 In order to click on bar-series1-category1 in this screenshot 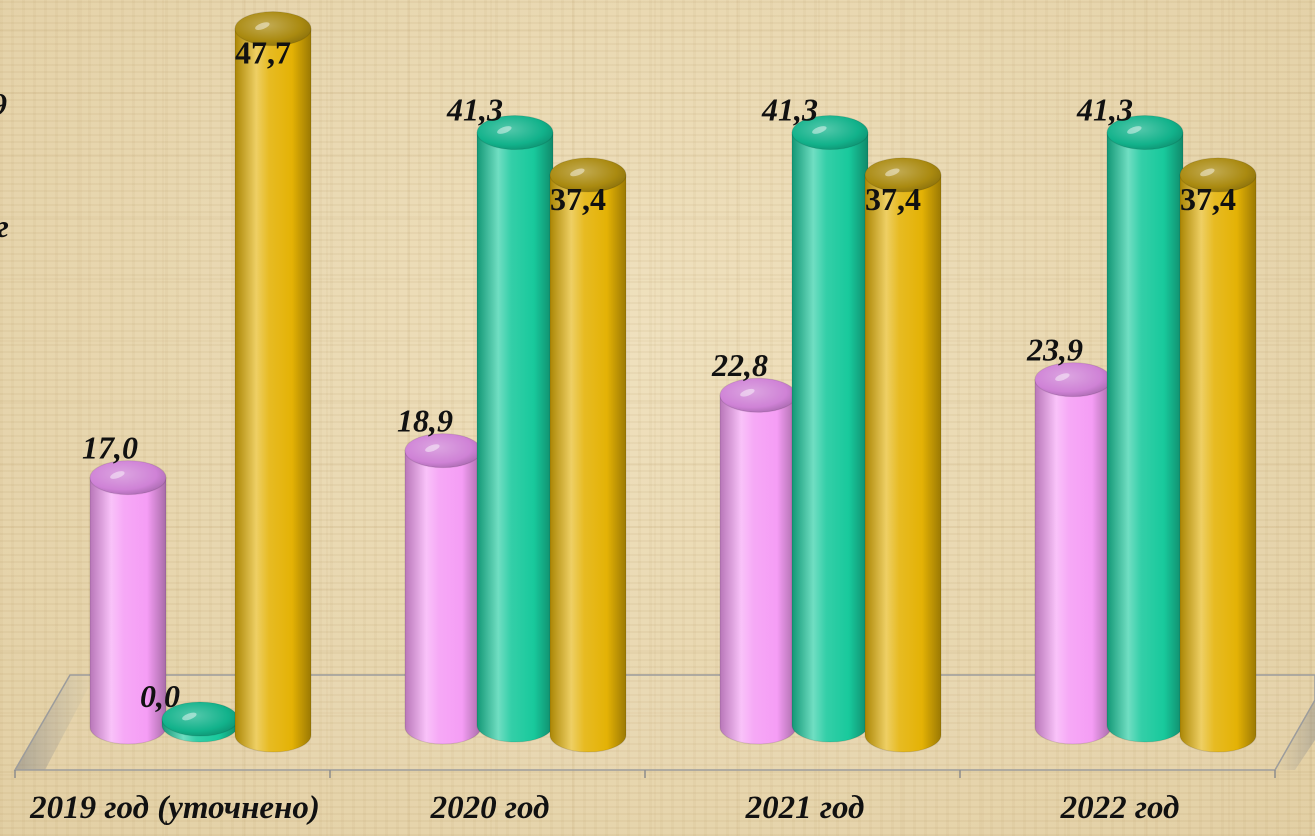, I will do `click(128, 602)`.